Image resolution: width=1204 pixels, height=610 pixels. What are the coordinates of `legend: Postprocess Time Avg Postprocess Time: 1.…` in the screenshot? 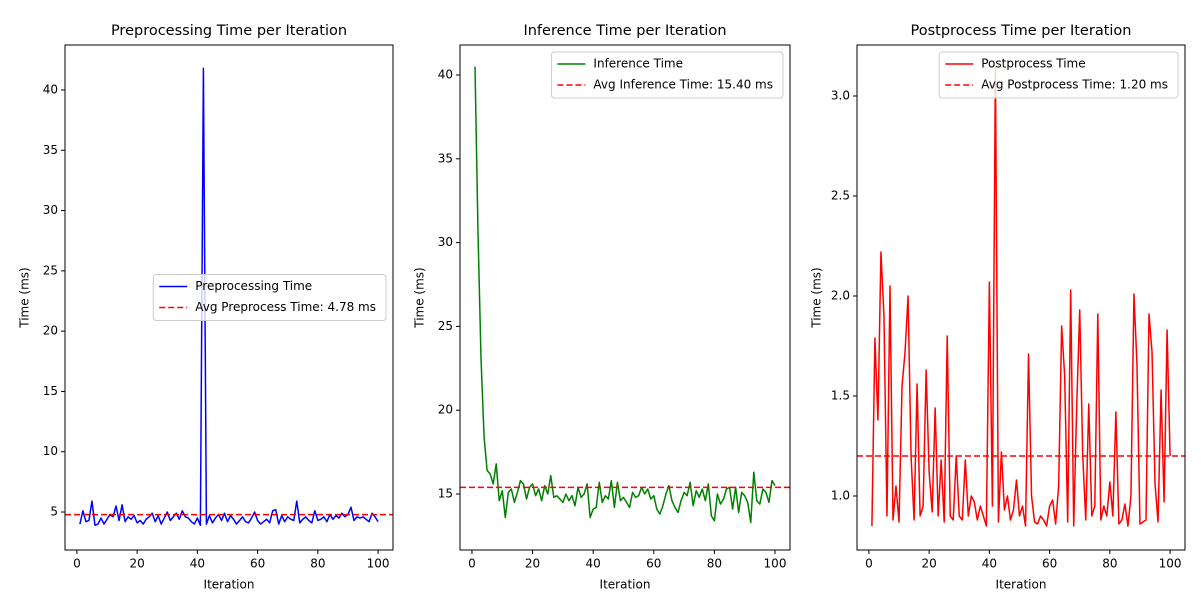 It's located at (1058, 75).